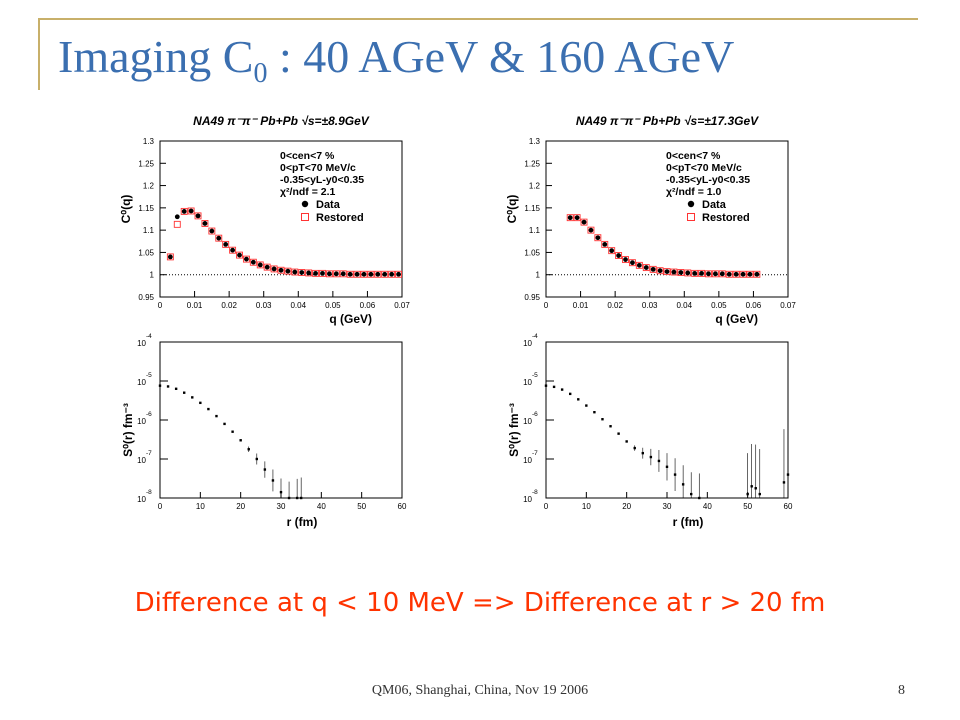 The width and height of the screenshot is (960, 720). Describe the element at coordinates (667, 121) in the screenshot. I see `chart-title: NA49 π⁻π⁻ Pb+Pb √s=±17.3GeV` at that location.